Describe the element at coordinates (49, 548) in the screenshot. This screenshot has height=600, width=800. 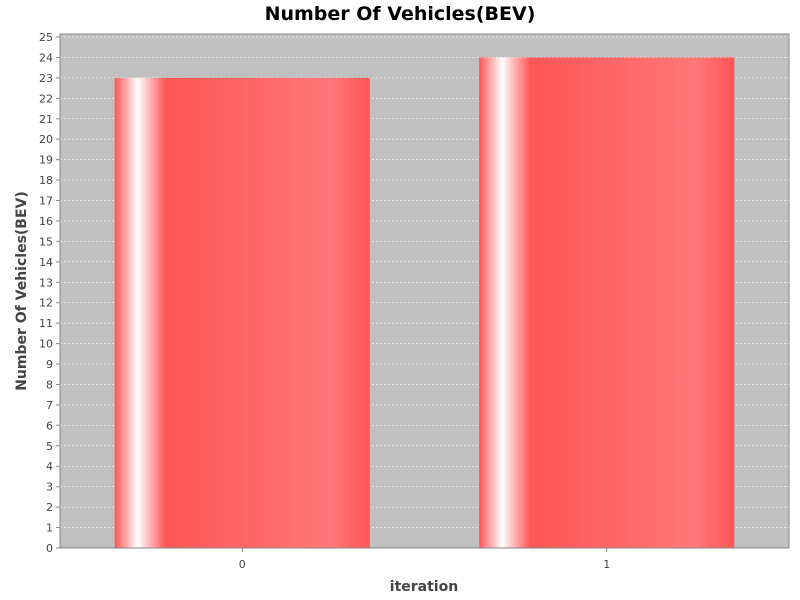
I see `y-tick-label: 0` at that location.